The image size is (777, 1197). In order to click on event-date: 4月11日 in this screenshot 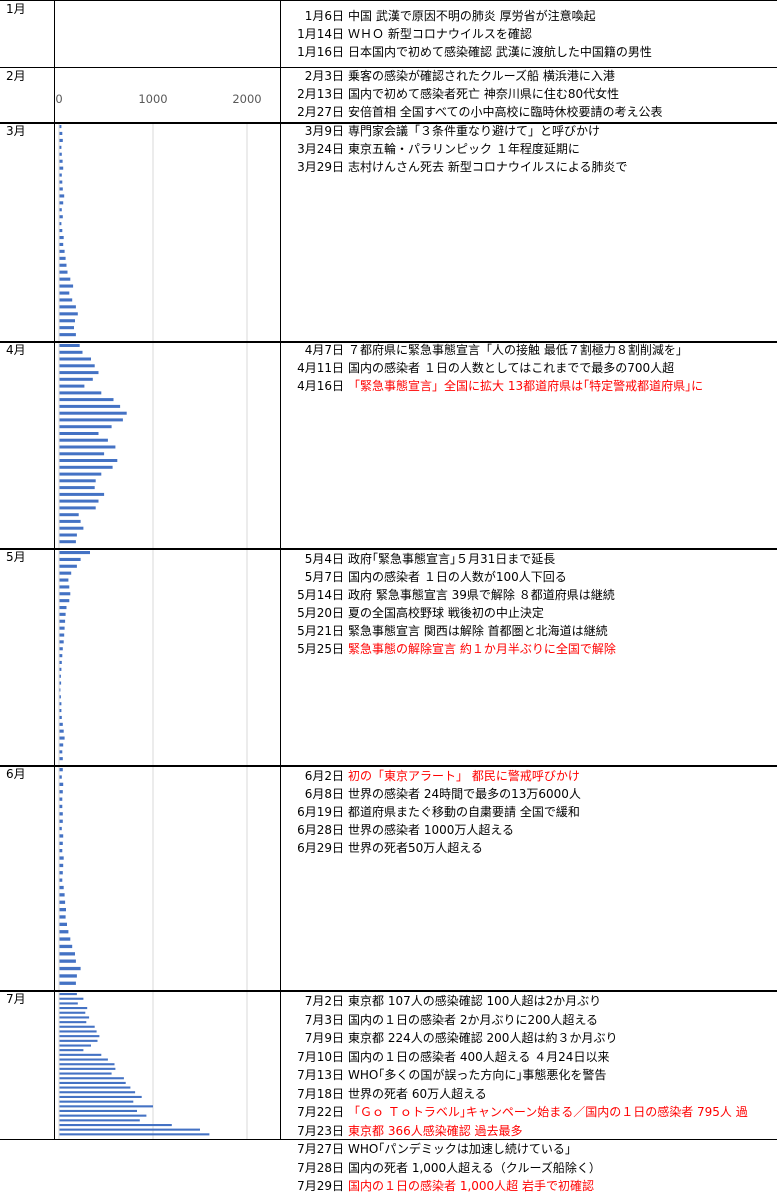, I will do `click(320, 368)`.